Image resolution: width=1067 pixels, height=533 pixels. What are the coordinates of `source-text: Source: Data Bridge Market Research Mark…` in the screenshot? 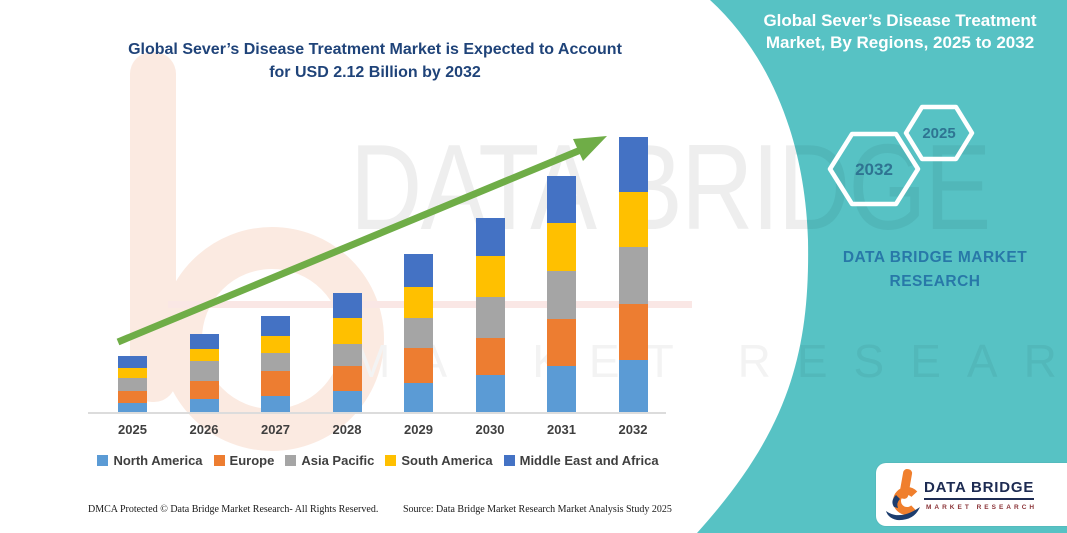 It's located at (537, 509).